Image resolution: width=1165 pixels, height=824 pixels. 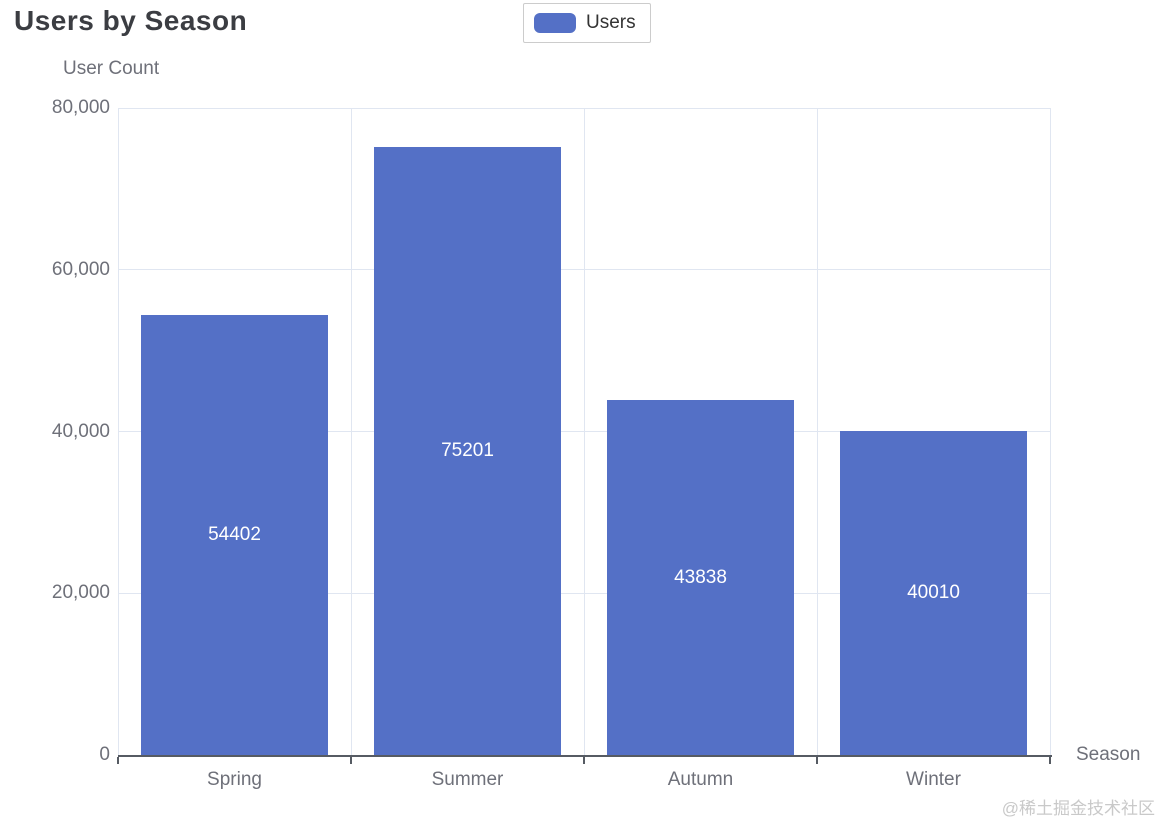 I want to click on bar-spring, so click(x=234, y=535).